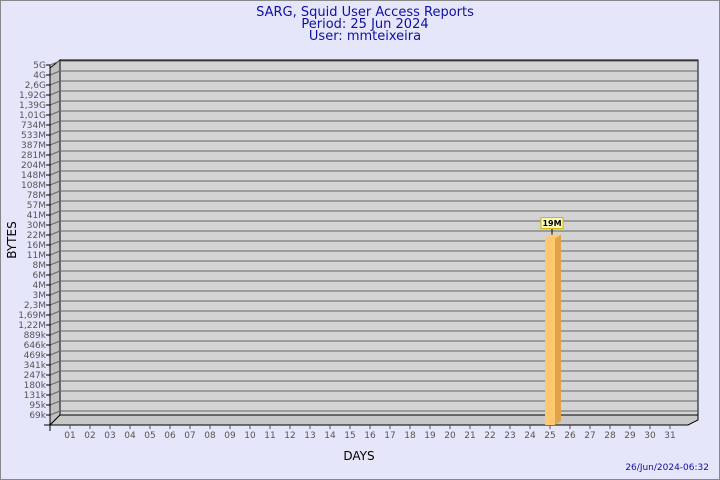  What do you see at coordinates (35, 396) in the screenshot?
I see `y-tick-label: 131k` at bounding box center [35, 396].